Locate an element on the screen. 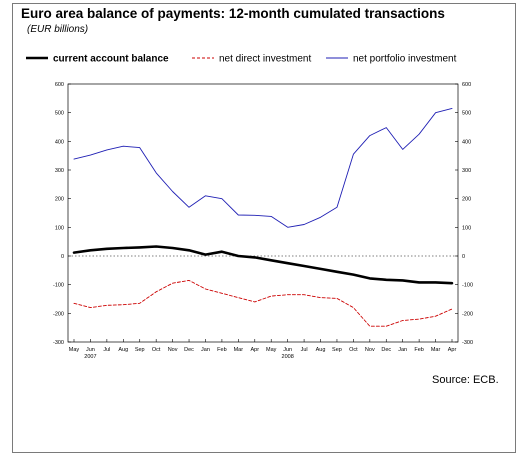  y-tick-label-left: -200 is located at coordinates (58, 314).